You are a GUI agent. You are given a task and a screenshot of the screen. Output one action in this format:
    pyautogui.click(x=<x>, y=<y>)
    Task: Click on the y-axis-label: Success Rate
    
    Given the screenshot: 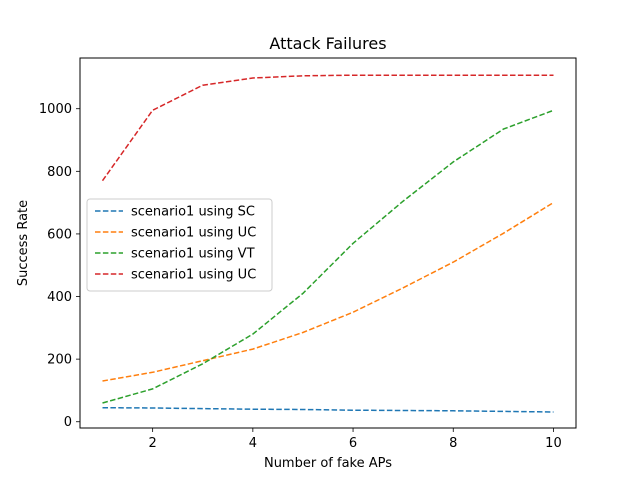 What is the action you would take?
    pyautogui.click(x=23, y=243)
    